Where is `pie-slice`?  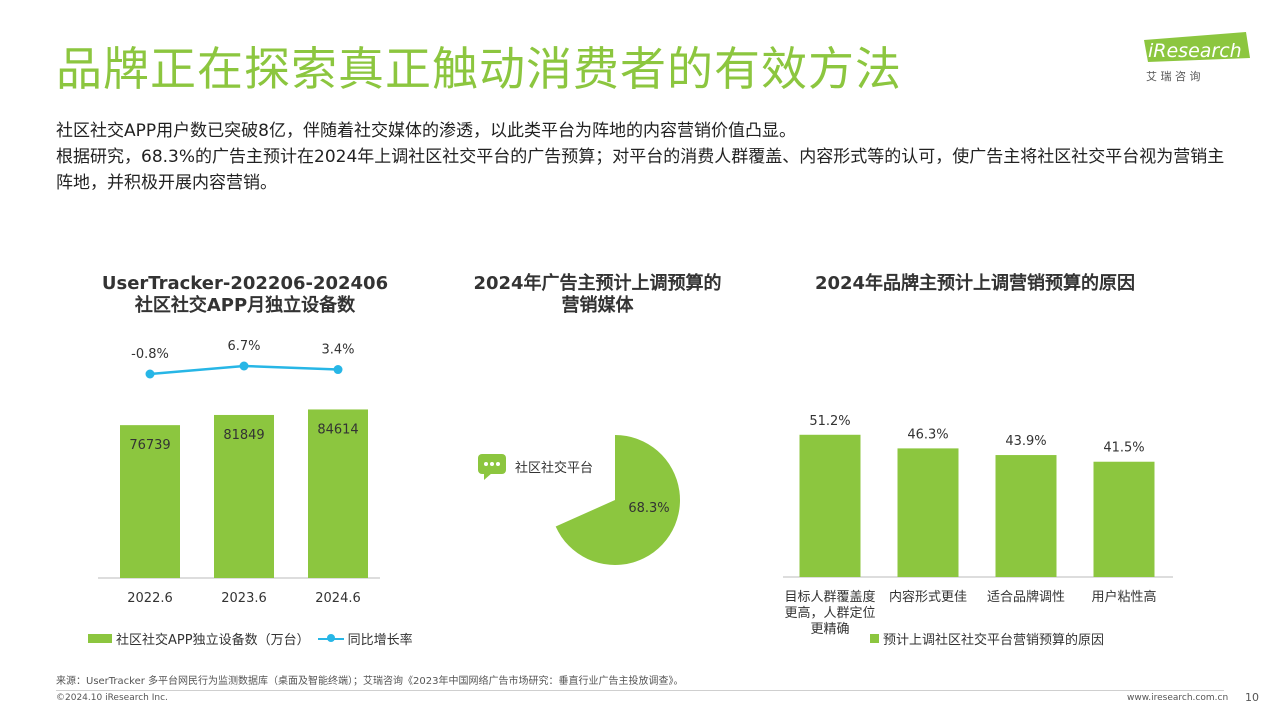 pie-slice is located at coordinates (617, 500).